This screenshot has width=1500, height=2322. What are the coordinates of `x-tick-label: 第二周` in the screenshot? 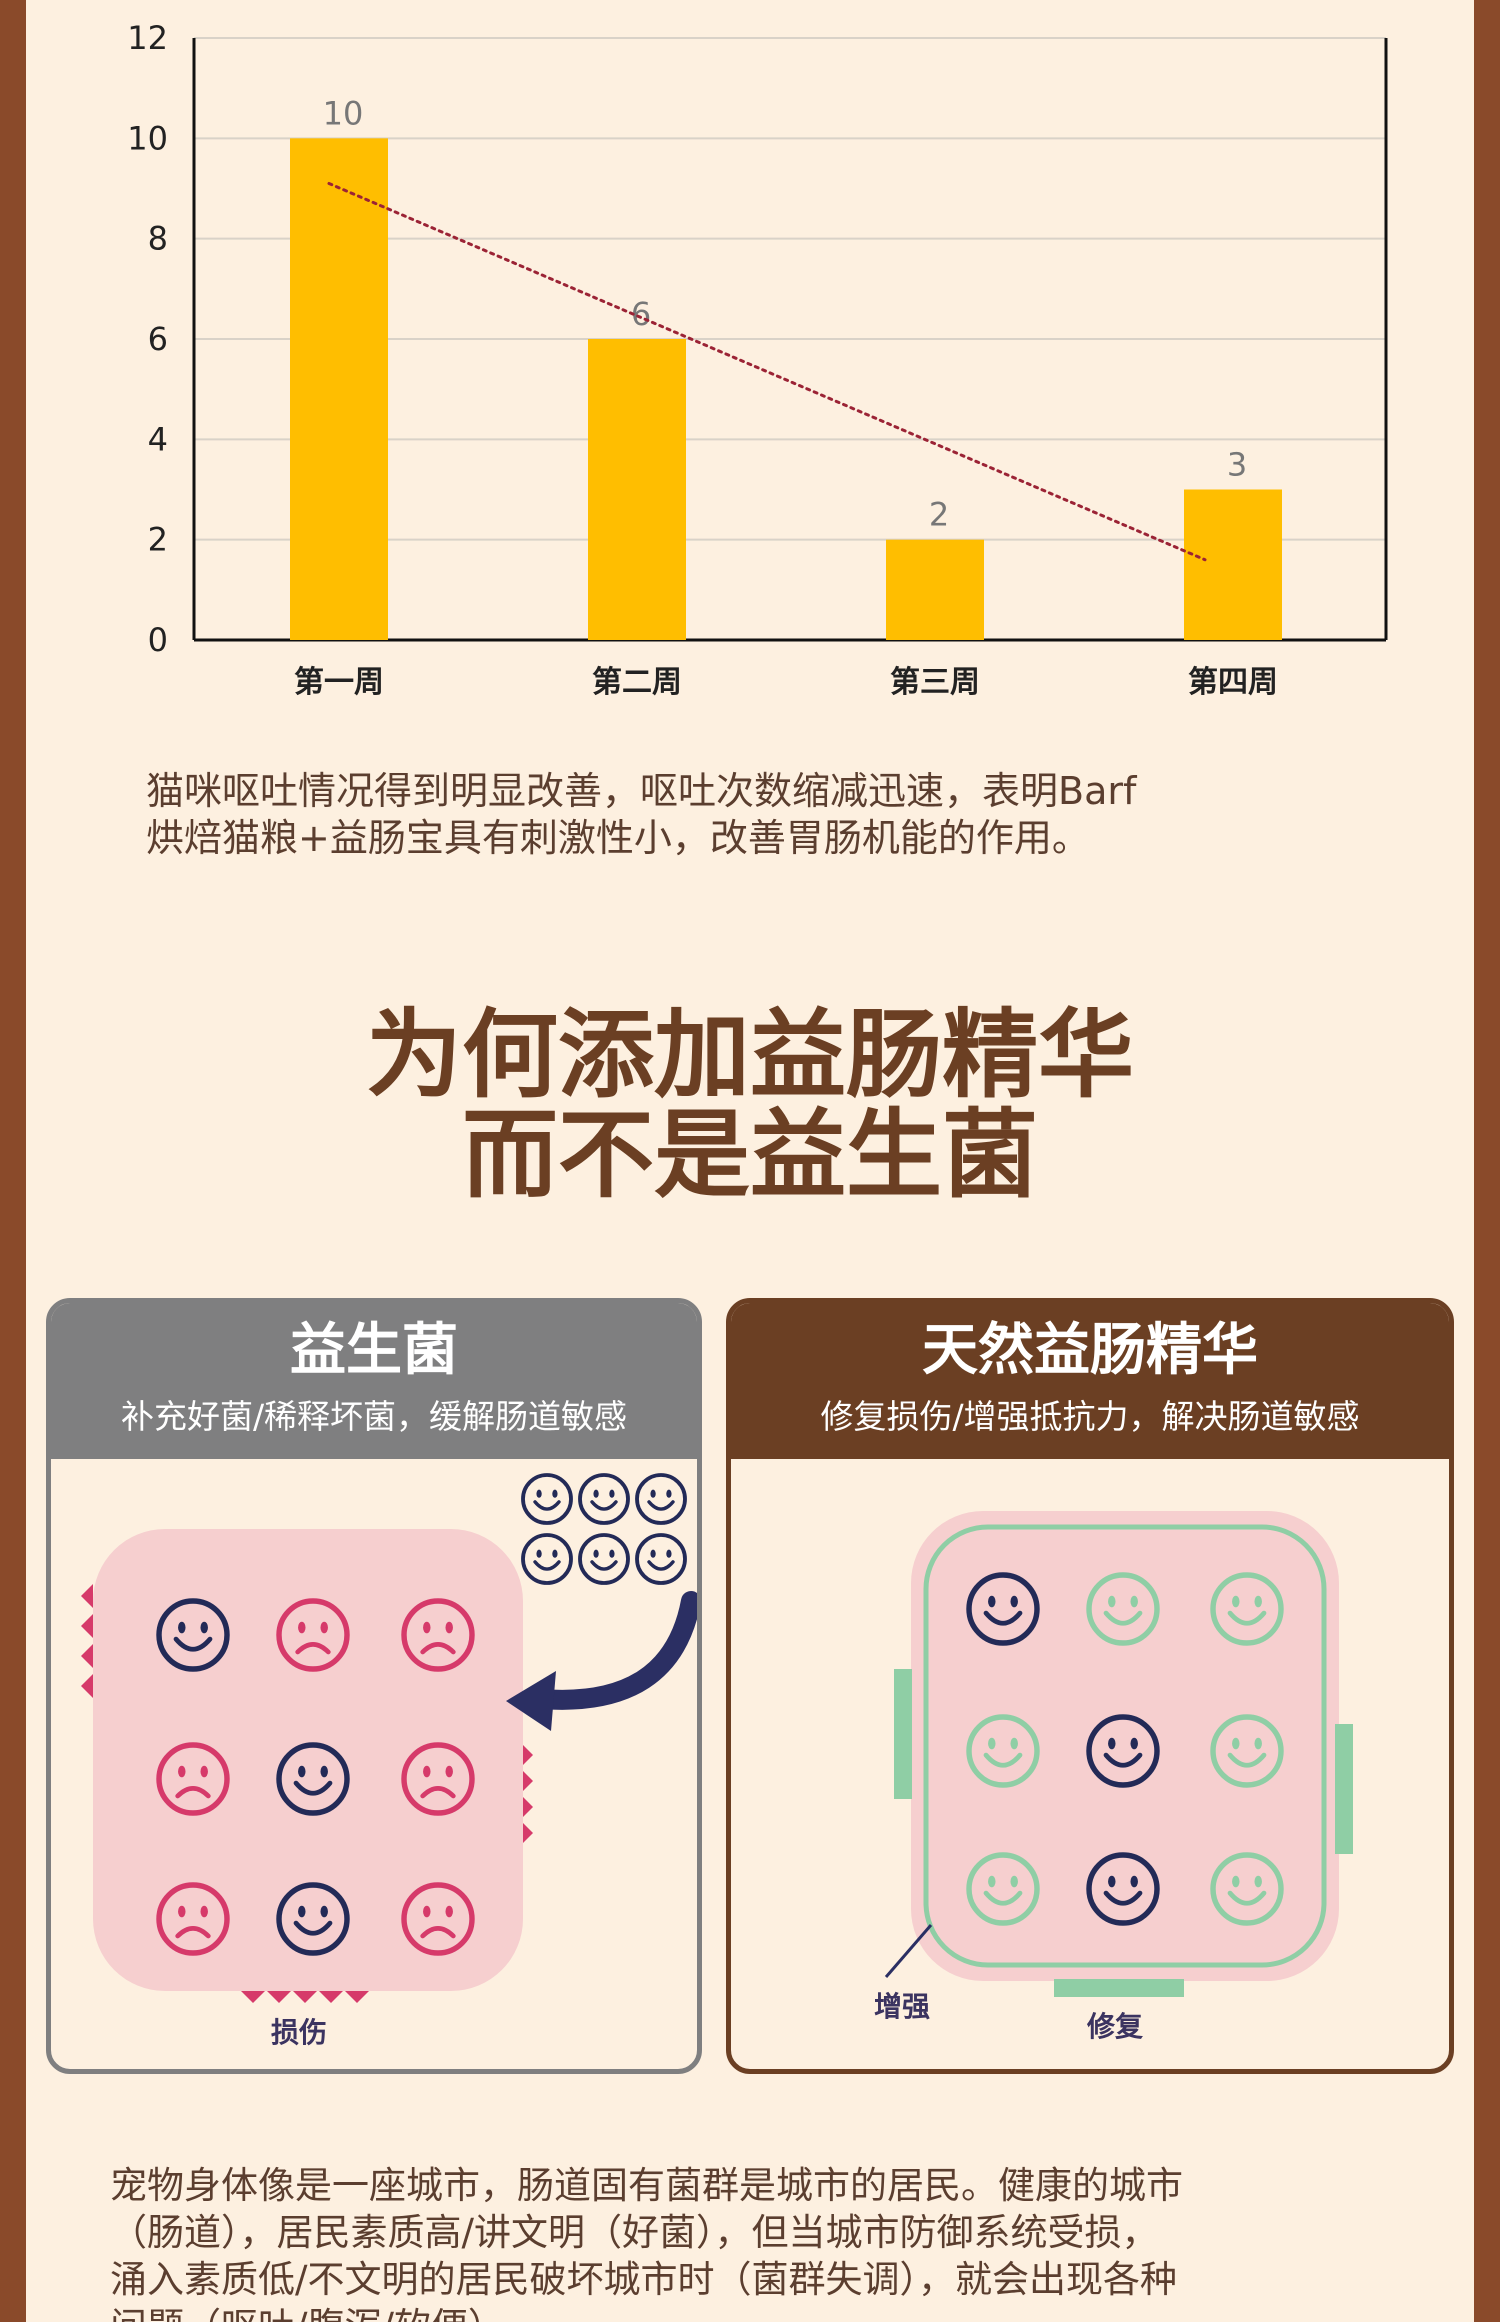 It's located at (637, 682).